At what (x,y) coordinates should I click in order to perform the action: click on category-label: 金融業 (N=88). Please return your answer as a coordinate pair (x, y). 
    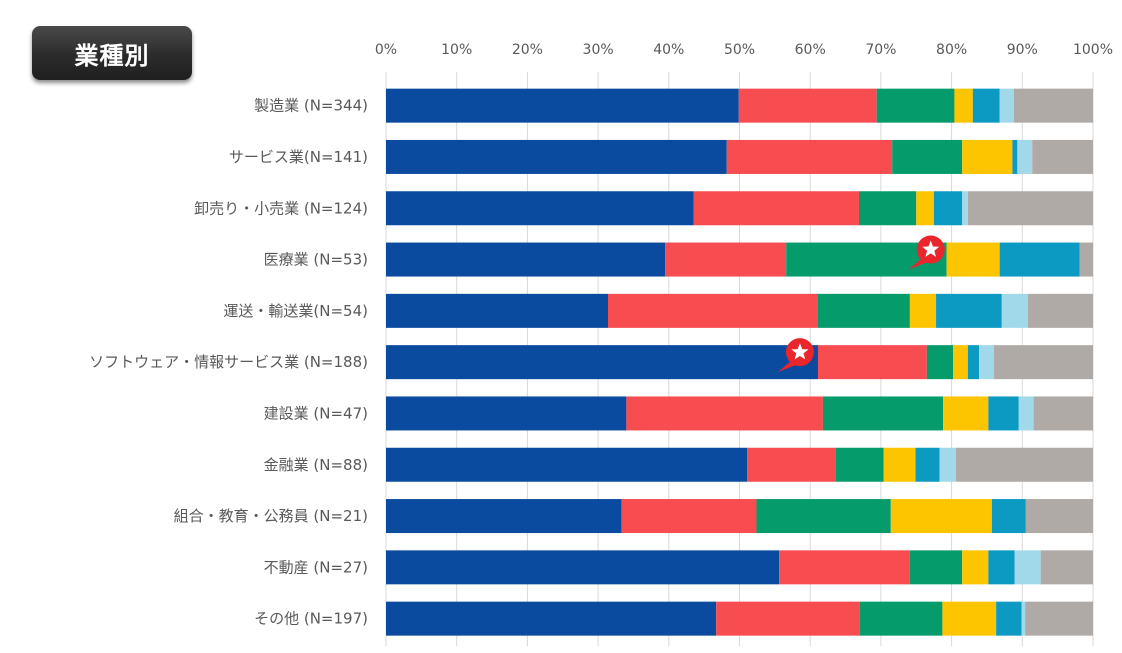
    Looking at the image, I should click on (316, 465).